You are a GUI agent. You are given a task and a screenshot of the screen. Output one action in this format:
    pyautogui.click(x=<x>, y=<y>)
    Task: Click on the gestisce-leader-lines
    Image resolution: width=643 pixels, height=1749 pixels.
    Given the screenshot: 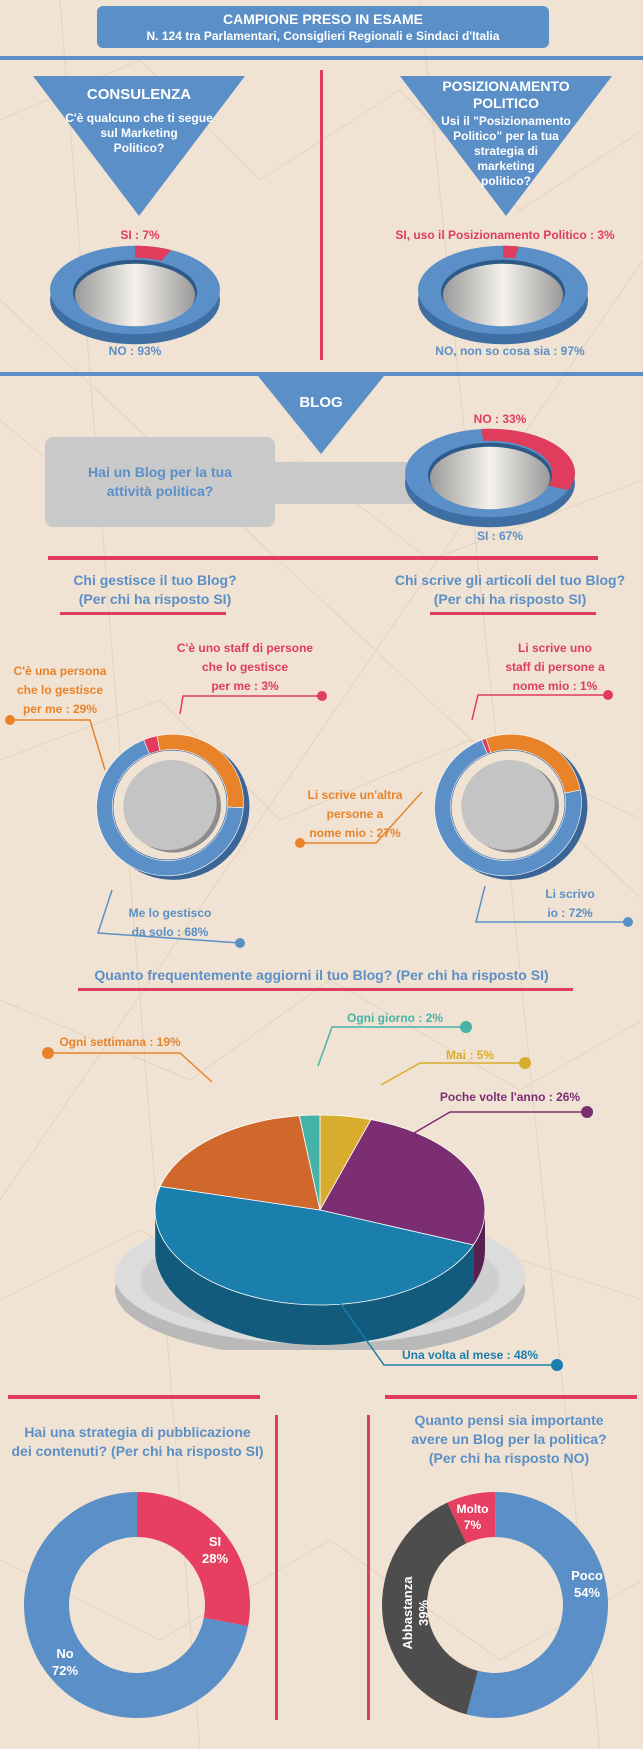 What is the action you would take?
    pyautogui.click(x=166, y=819)
    